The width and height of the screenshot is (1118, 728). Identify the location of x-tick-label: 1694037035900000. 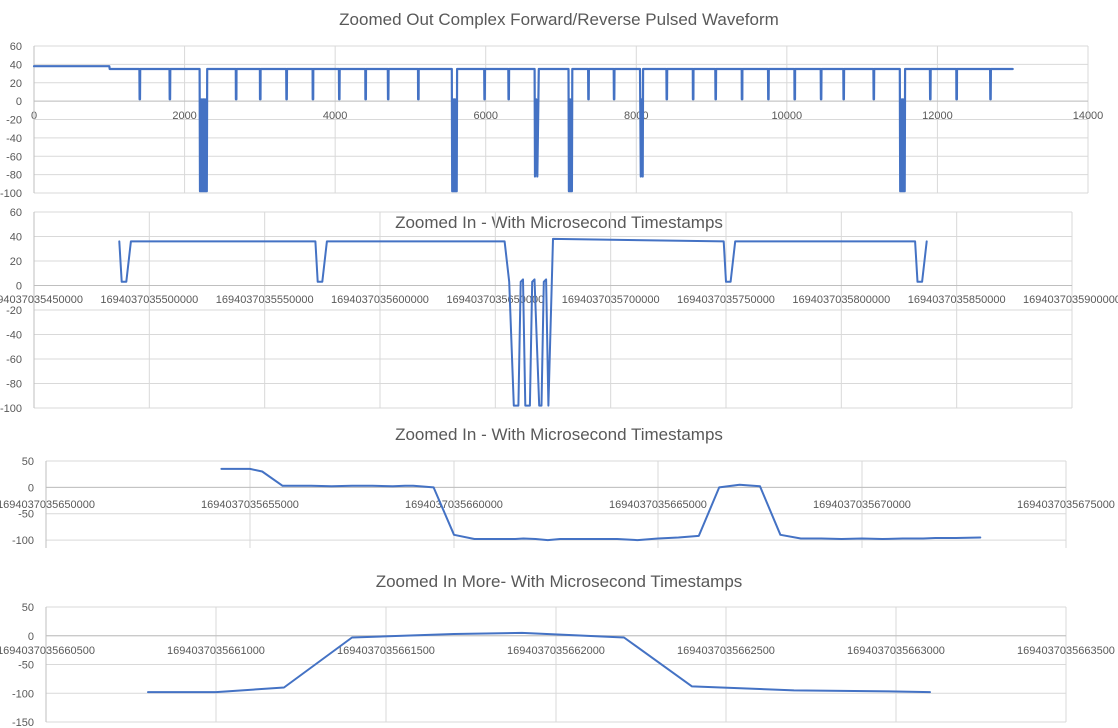
(1070, 300).